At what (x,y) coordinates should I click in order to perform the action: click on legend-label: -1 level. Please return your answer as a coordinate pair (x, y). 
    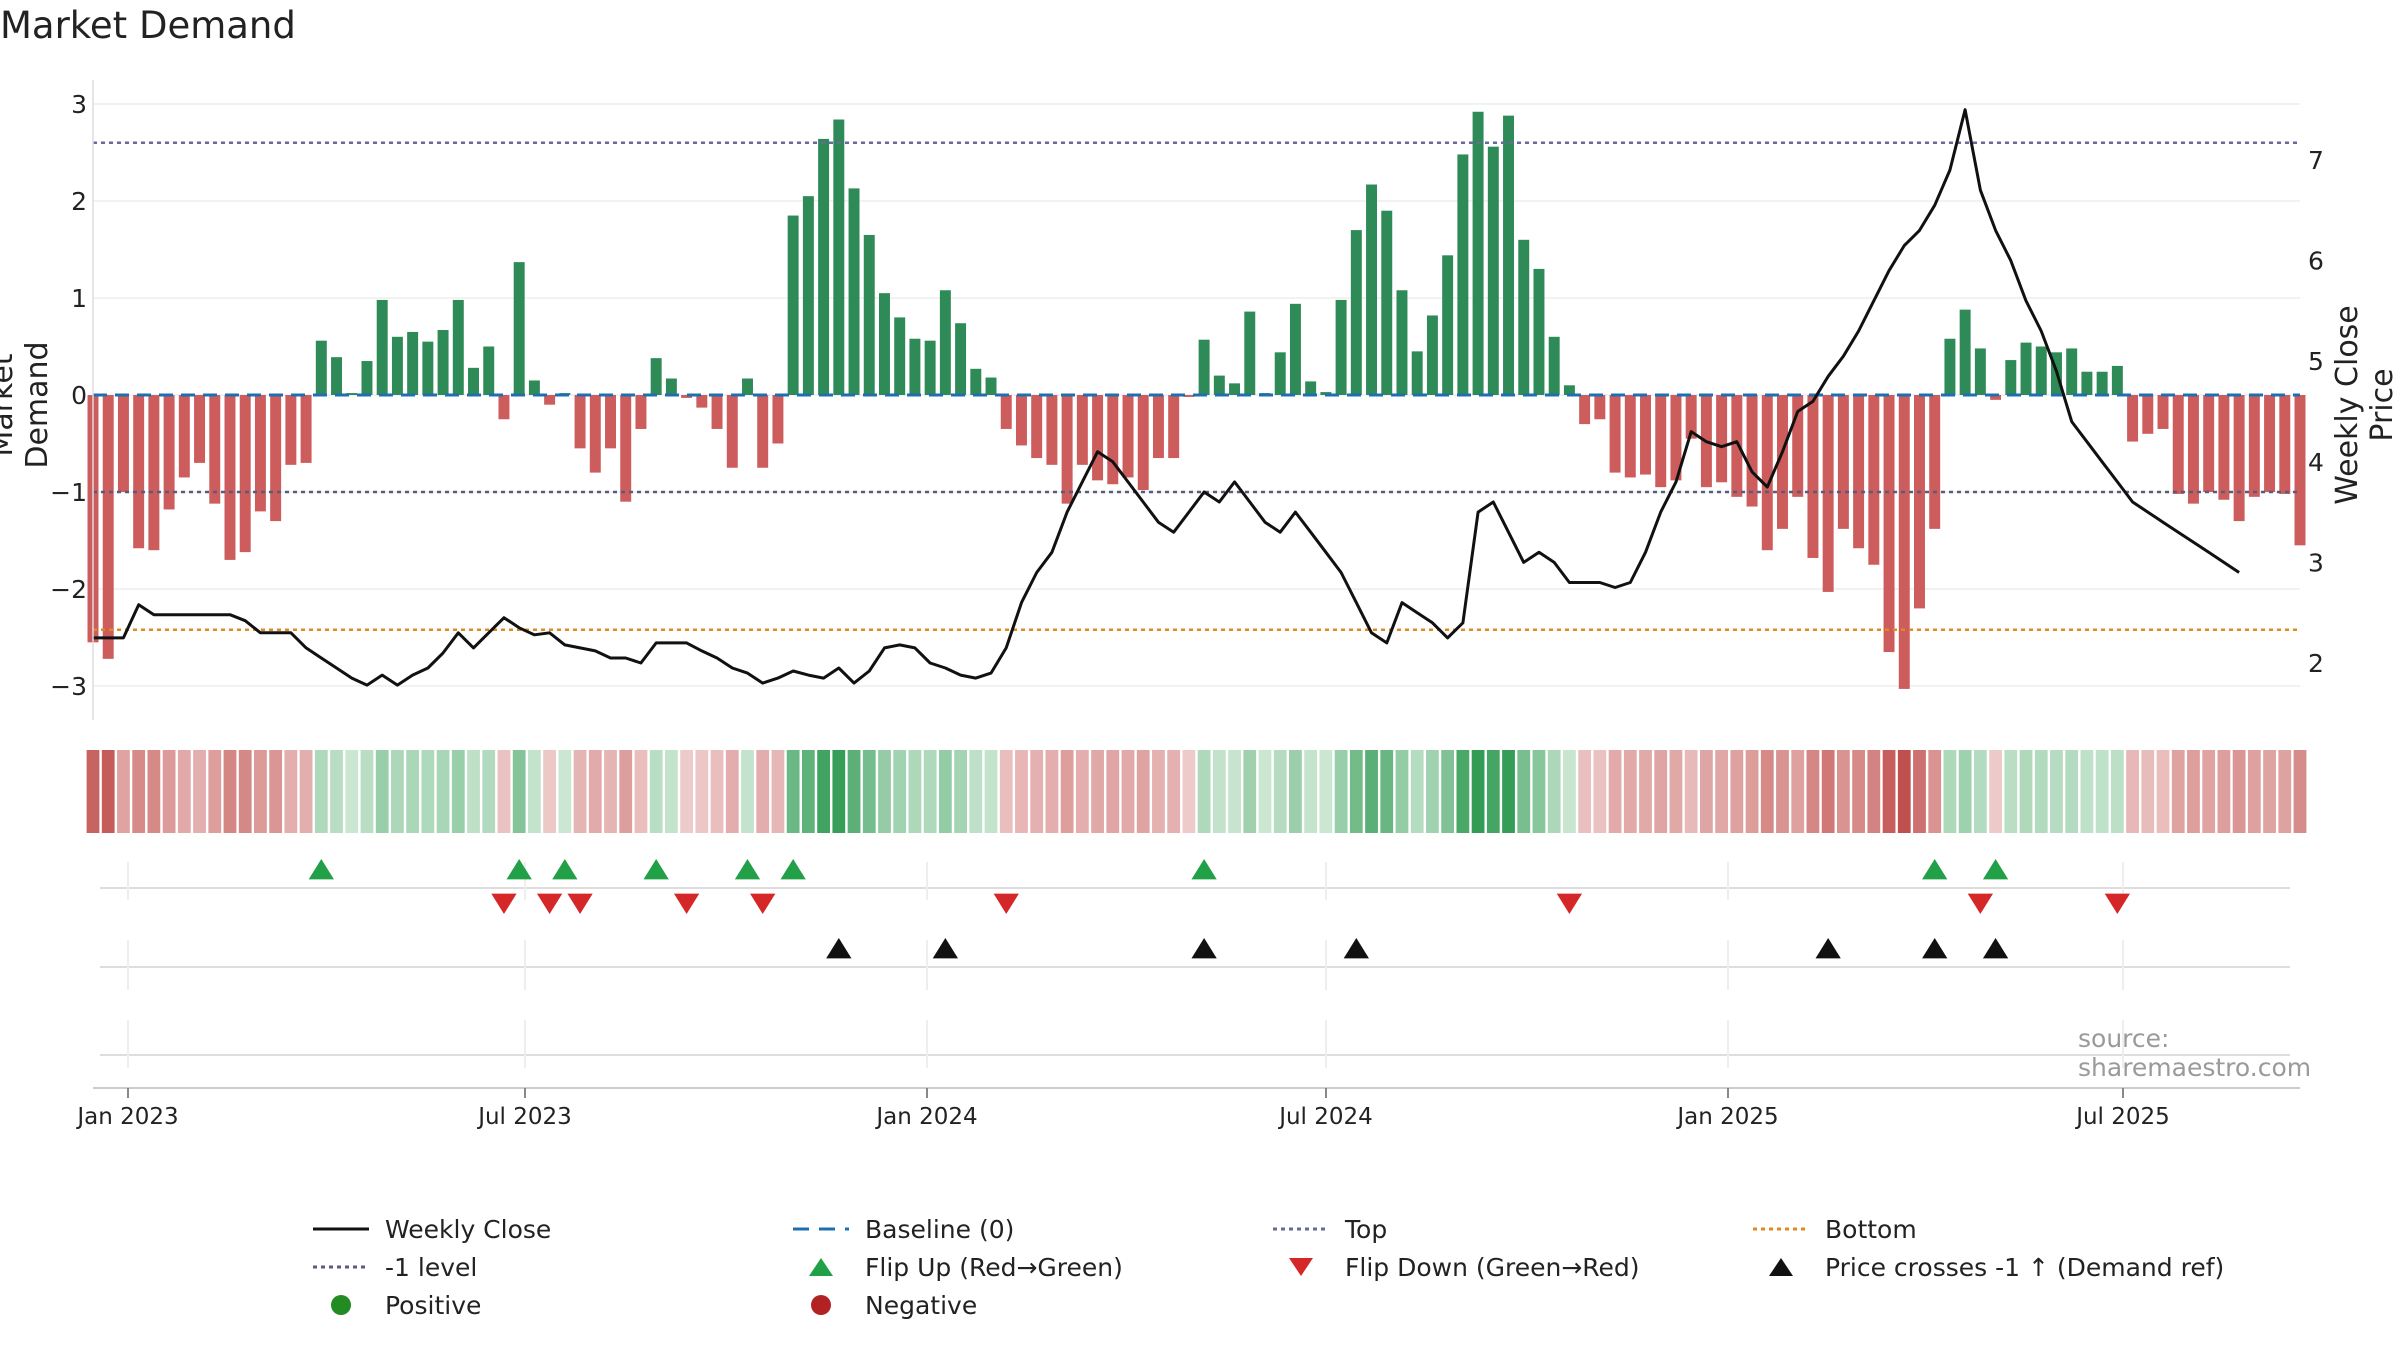
    Looking at the image, I should click on (431, 1267).